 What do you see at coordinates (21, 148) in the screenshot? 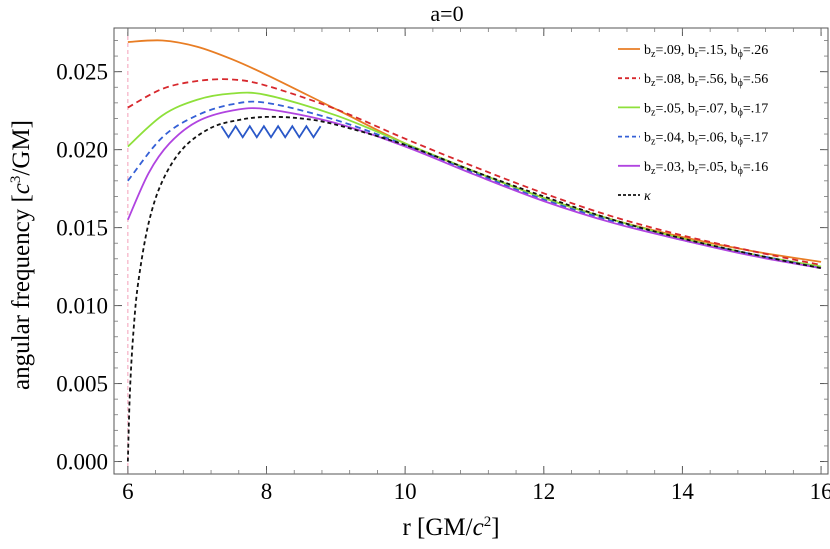
I see `y-axis-title-tail: /GM]` at bounding box center [21, 148].